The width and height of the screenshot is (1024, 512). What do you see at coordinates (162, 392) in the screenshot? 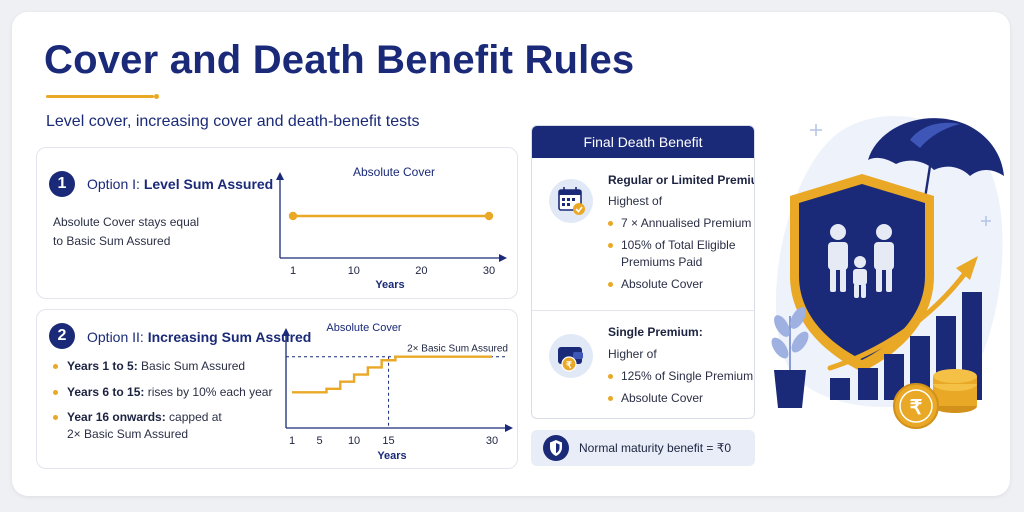
I see `option-2-bullet-2: Years 6 to 15: rises by 10% each year` at bounding box center [162, 392].